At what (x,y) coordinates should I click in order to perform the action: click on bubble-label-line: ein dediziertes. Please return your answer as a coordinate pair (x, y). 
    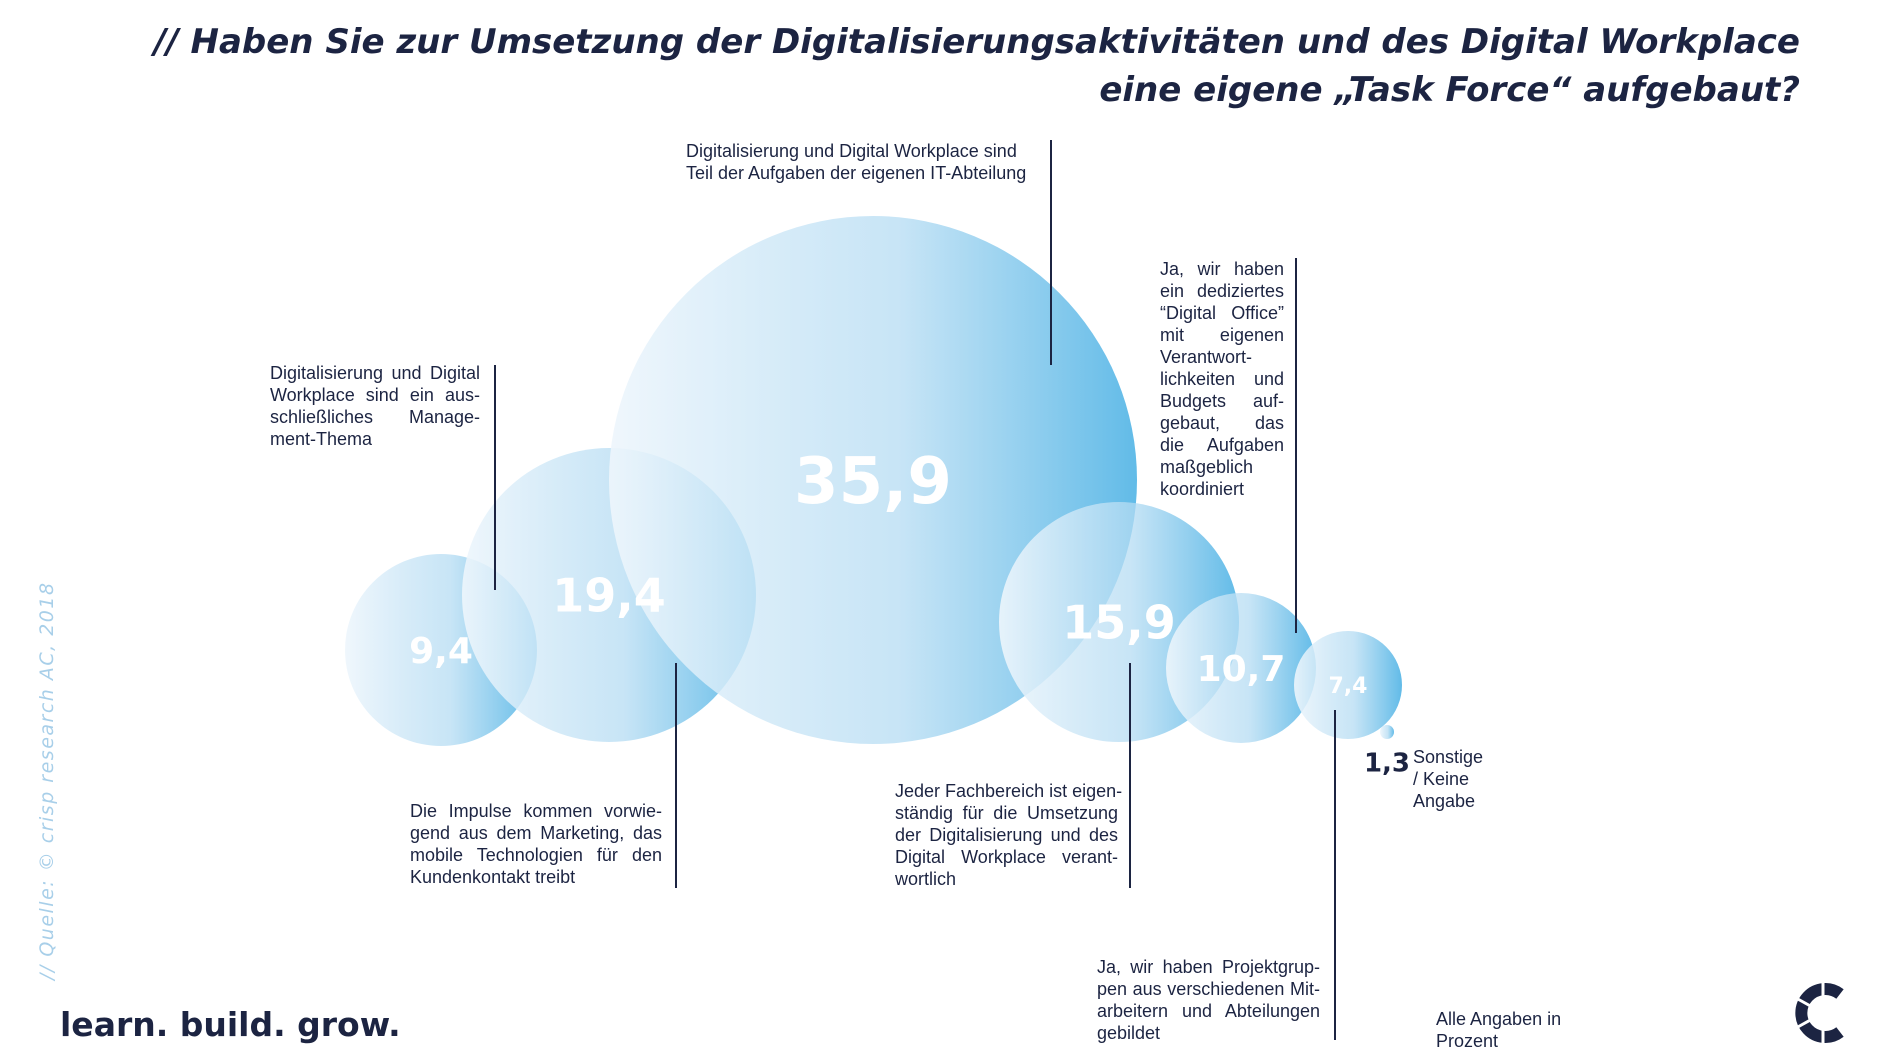
    Looking at the image, I should click on (1222, 291).